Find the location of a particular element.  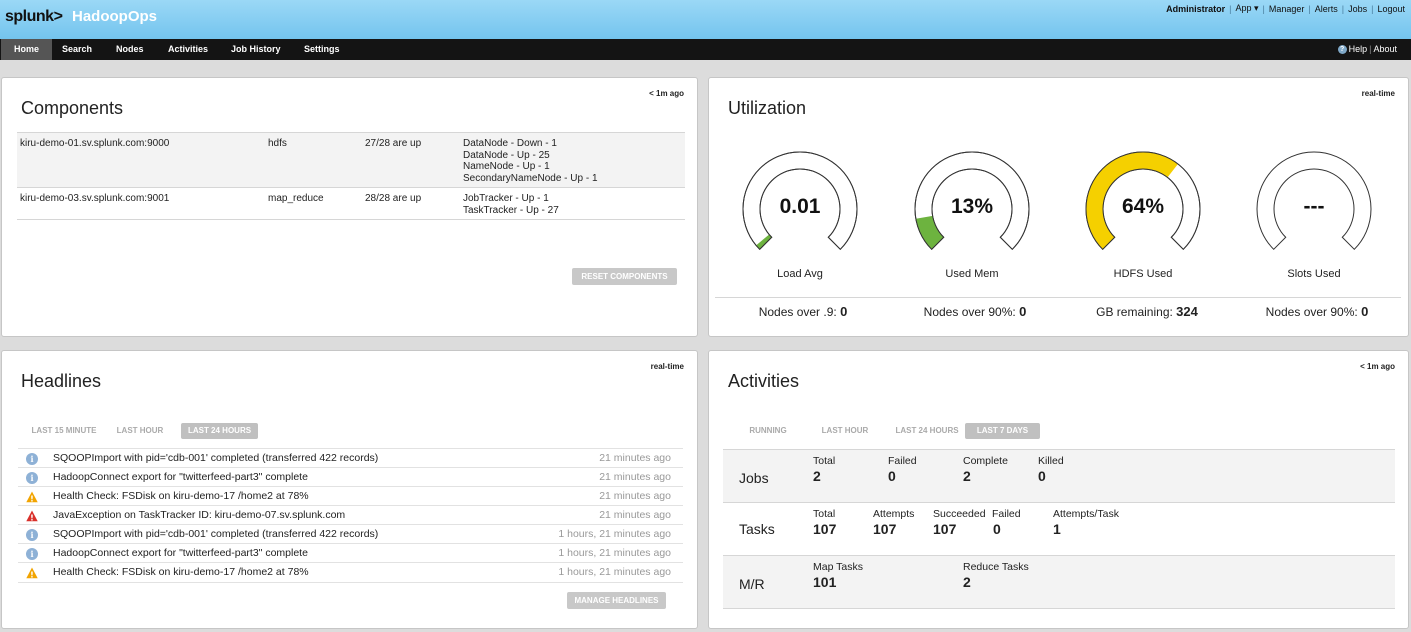

help-about: ? Help | About is located at coordinates (1367, 49).